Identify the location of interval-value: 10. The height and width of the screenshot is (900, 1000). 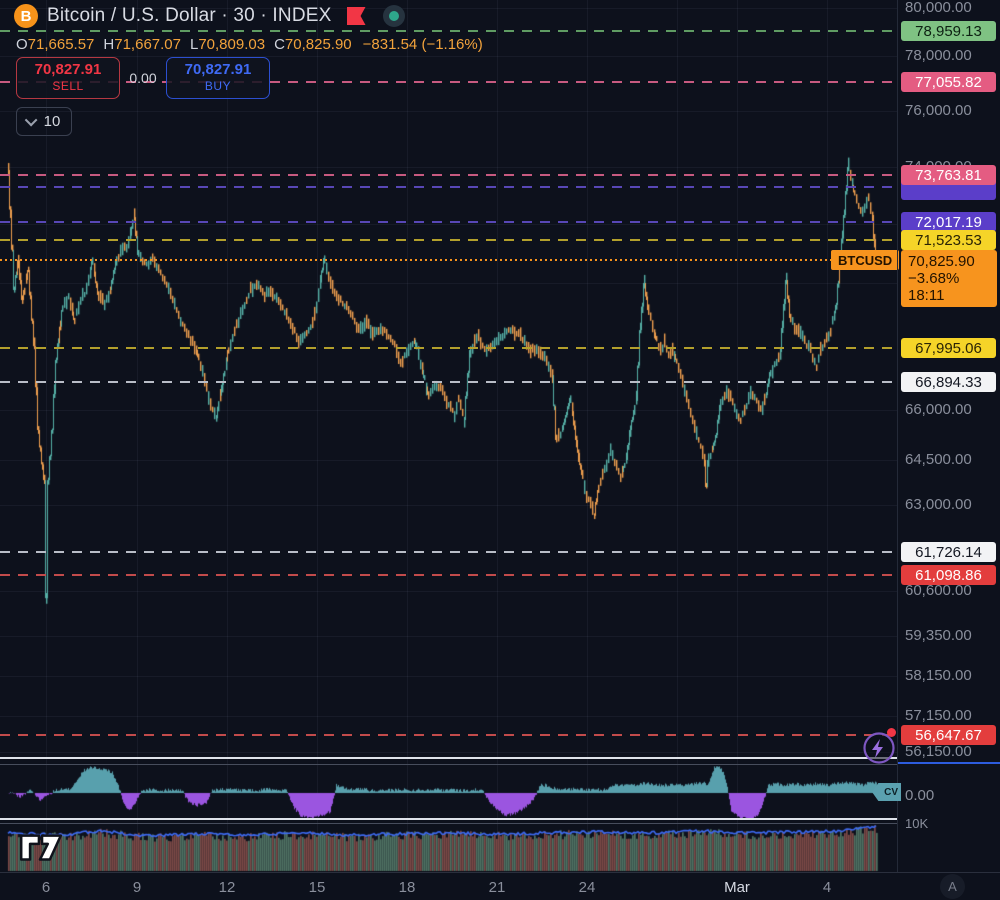
(52, 121).